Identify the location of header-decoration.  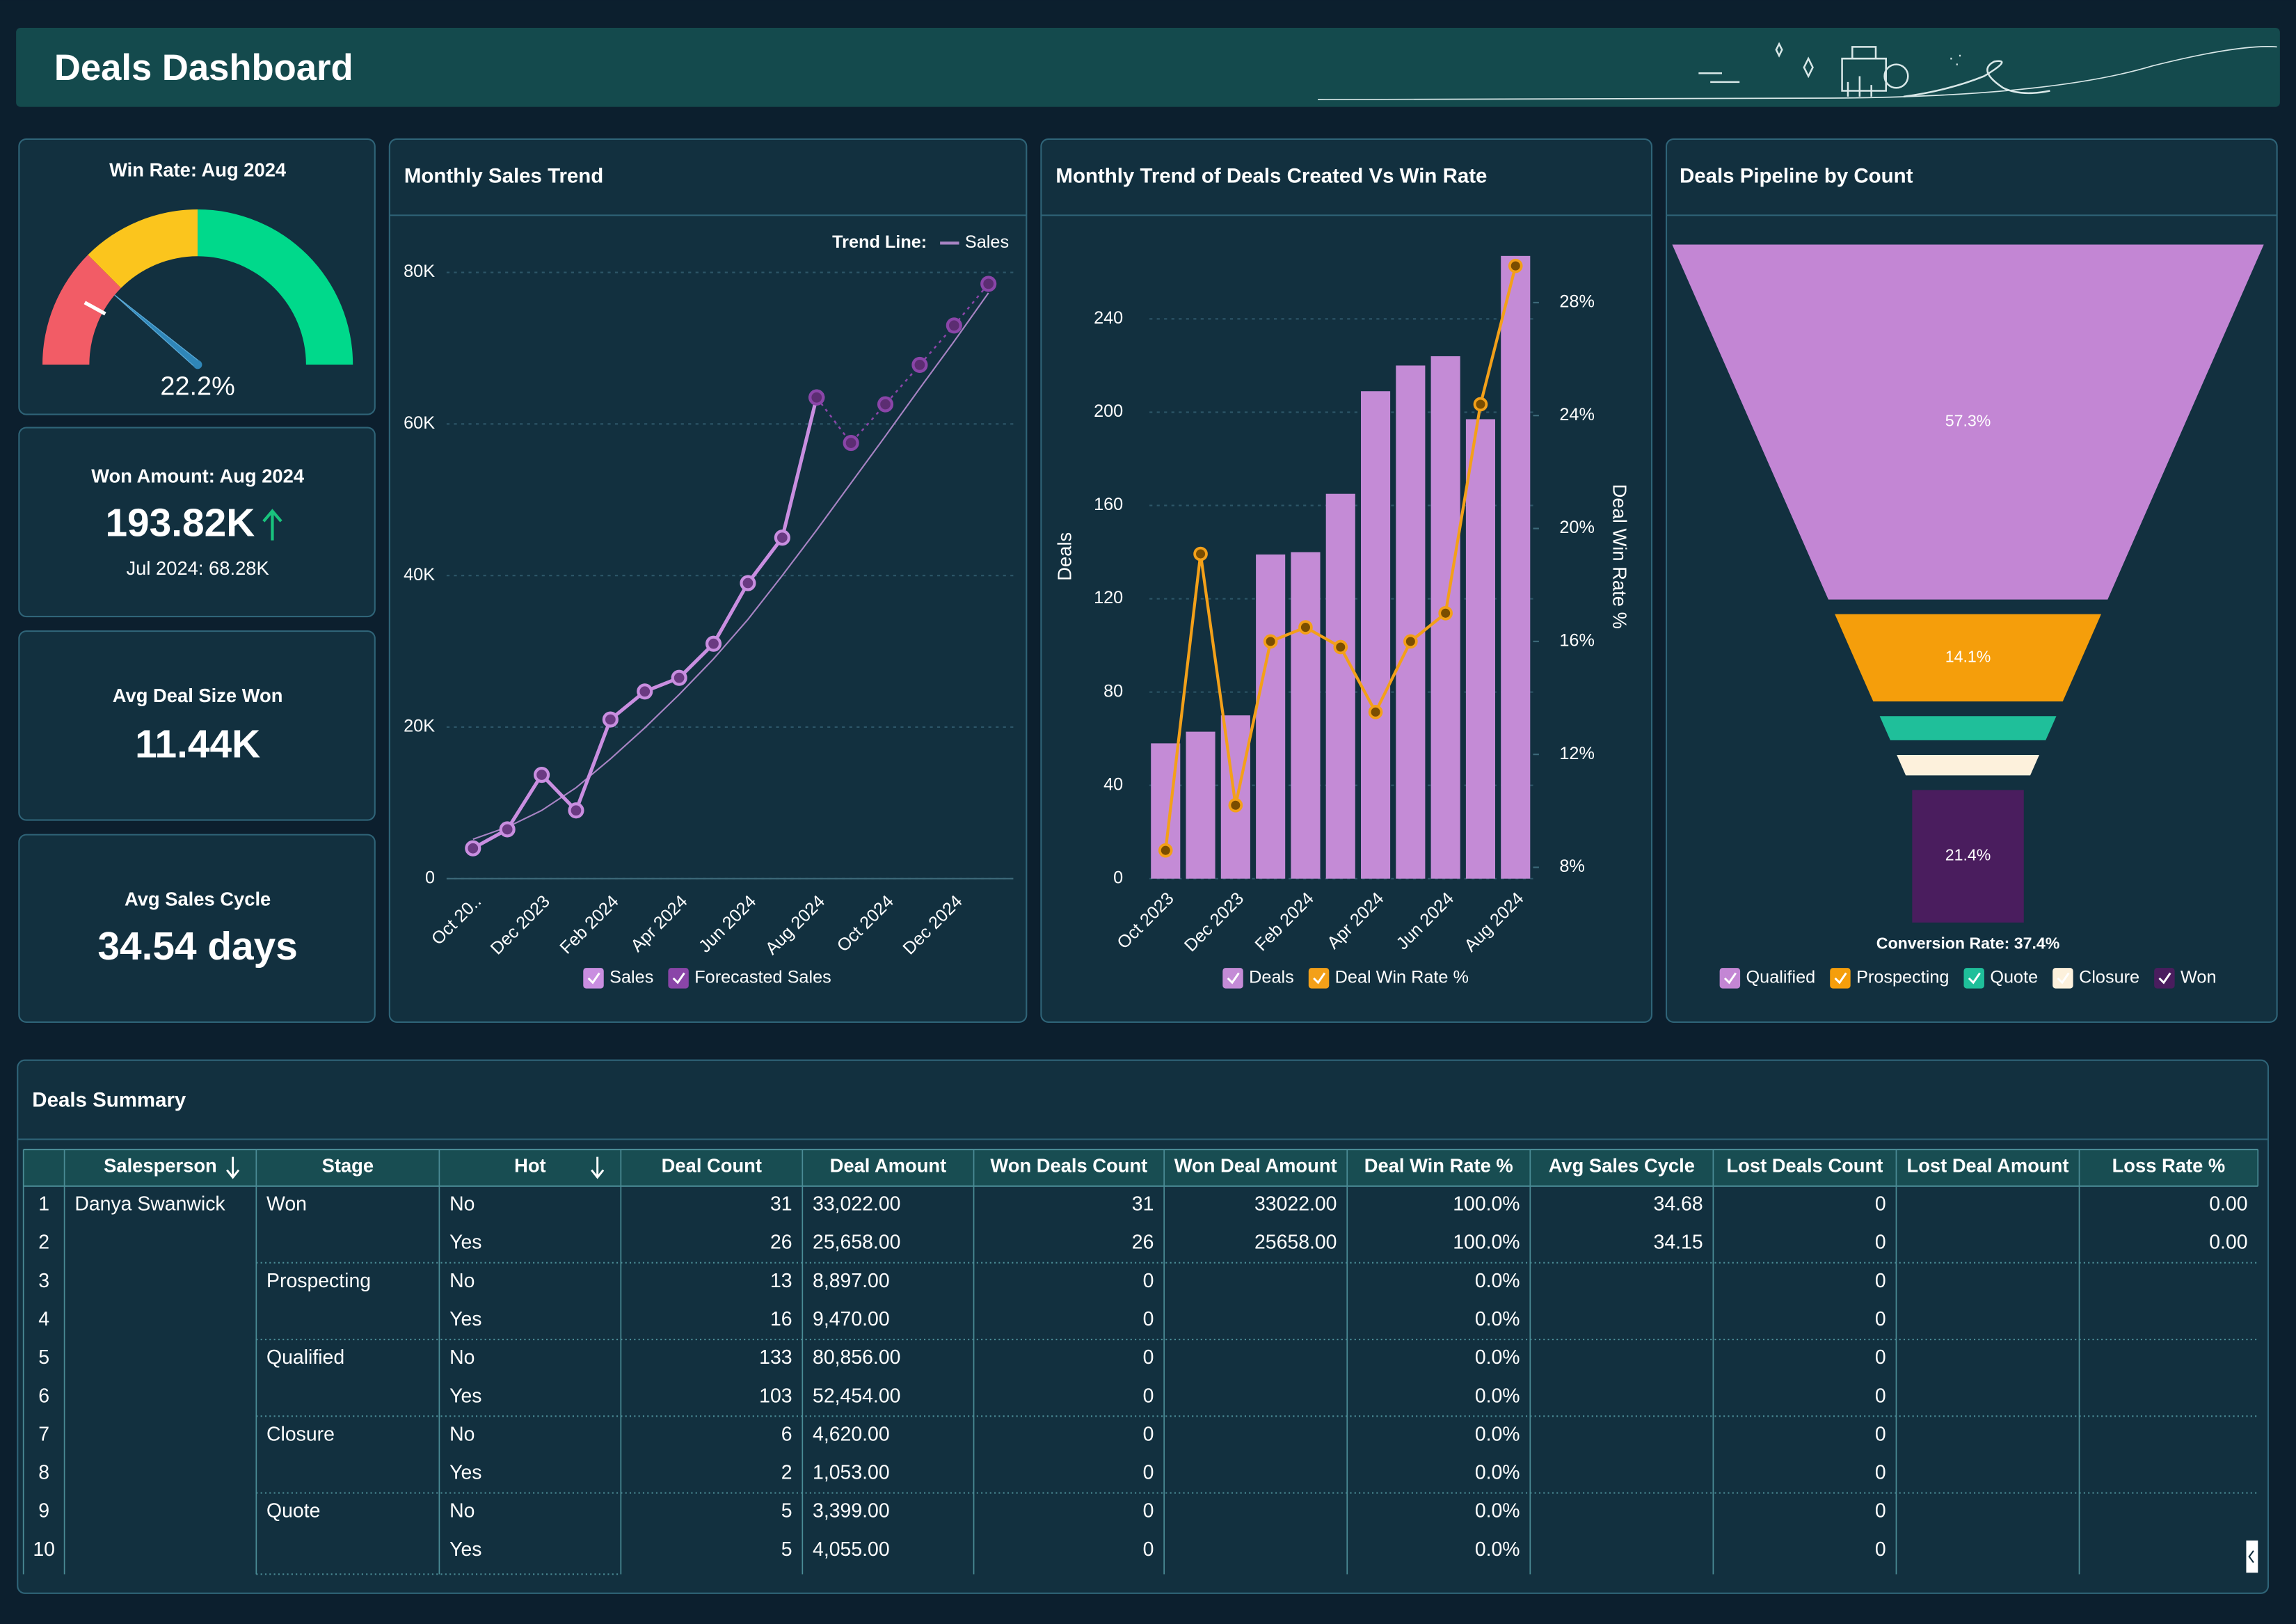
(1798, 71).